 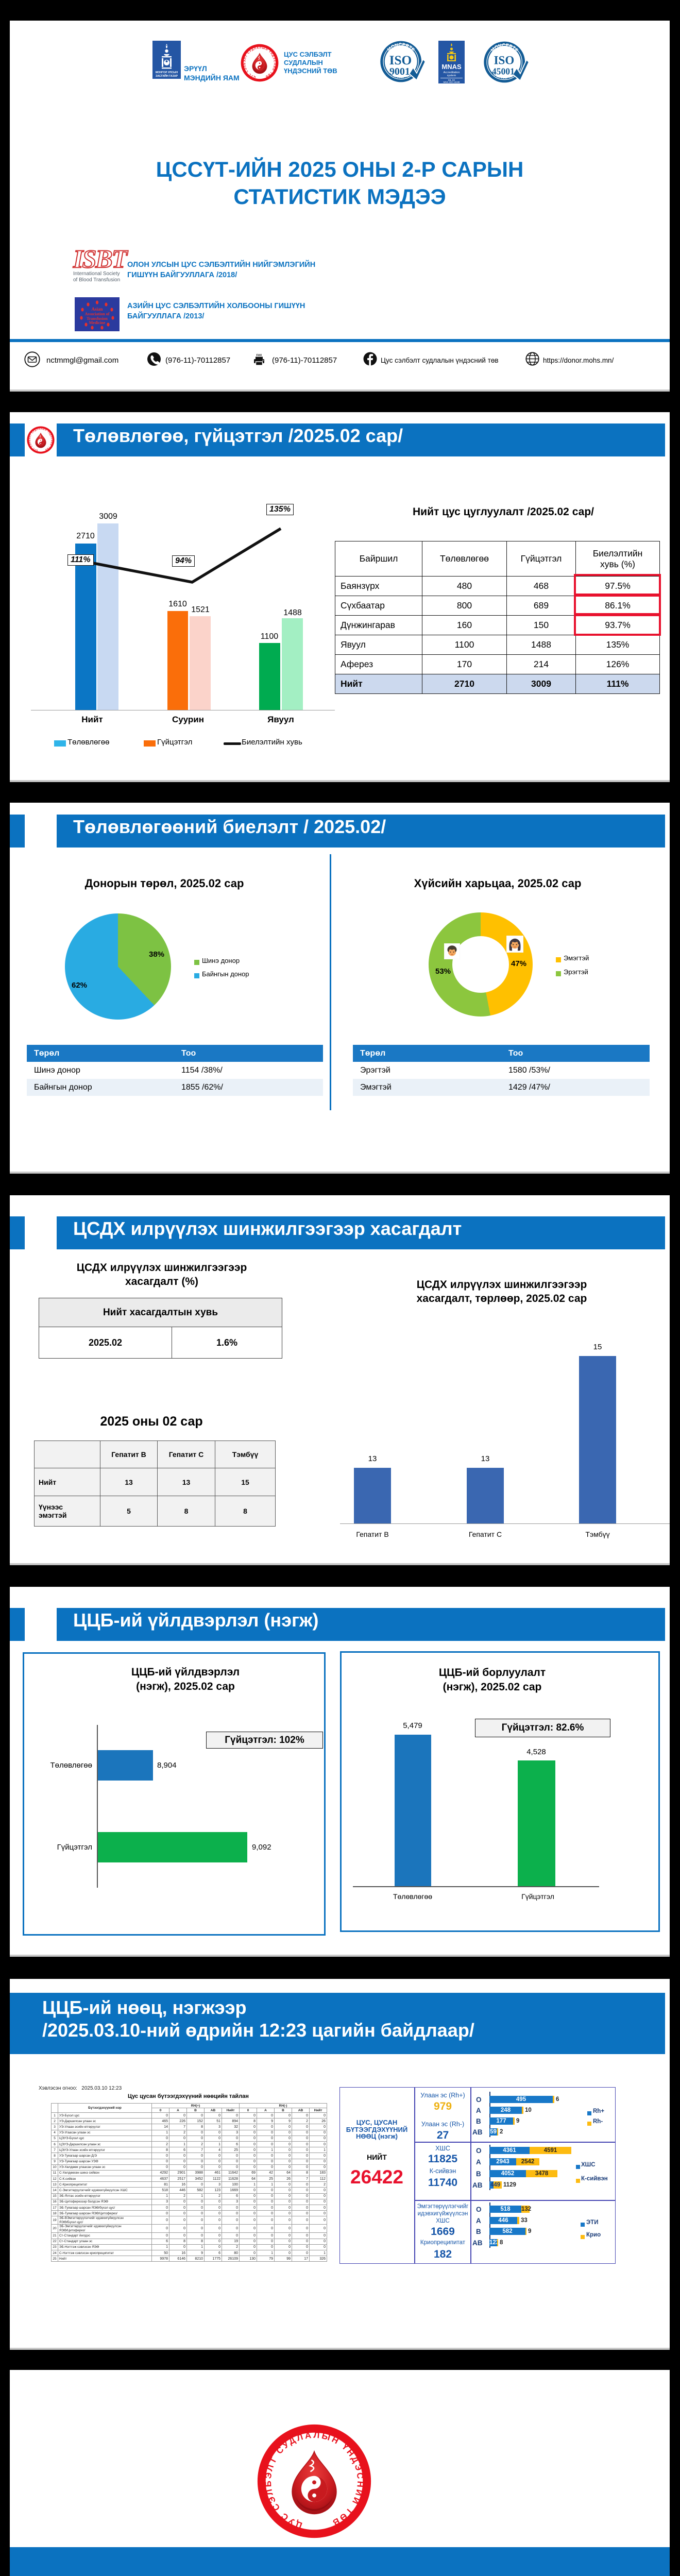 What do you see at coordinates (97, 318) in the screenshot?
I see `svg-text: Transfusion` at bounding box center [97, 318].